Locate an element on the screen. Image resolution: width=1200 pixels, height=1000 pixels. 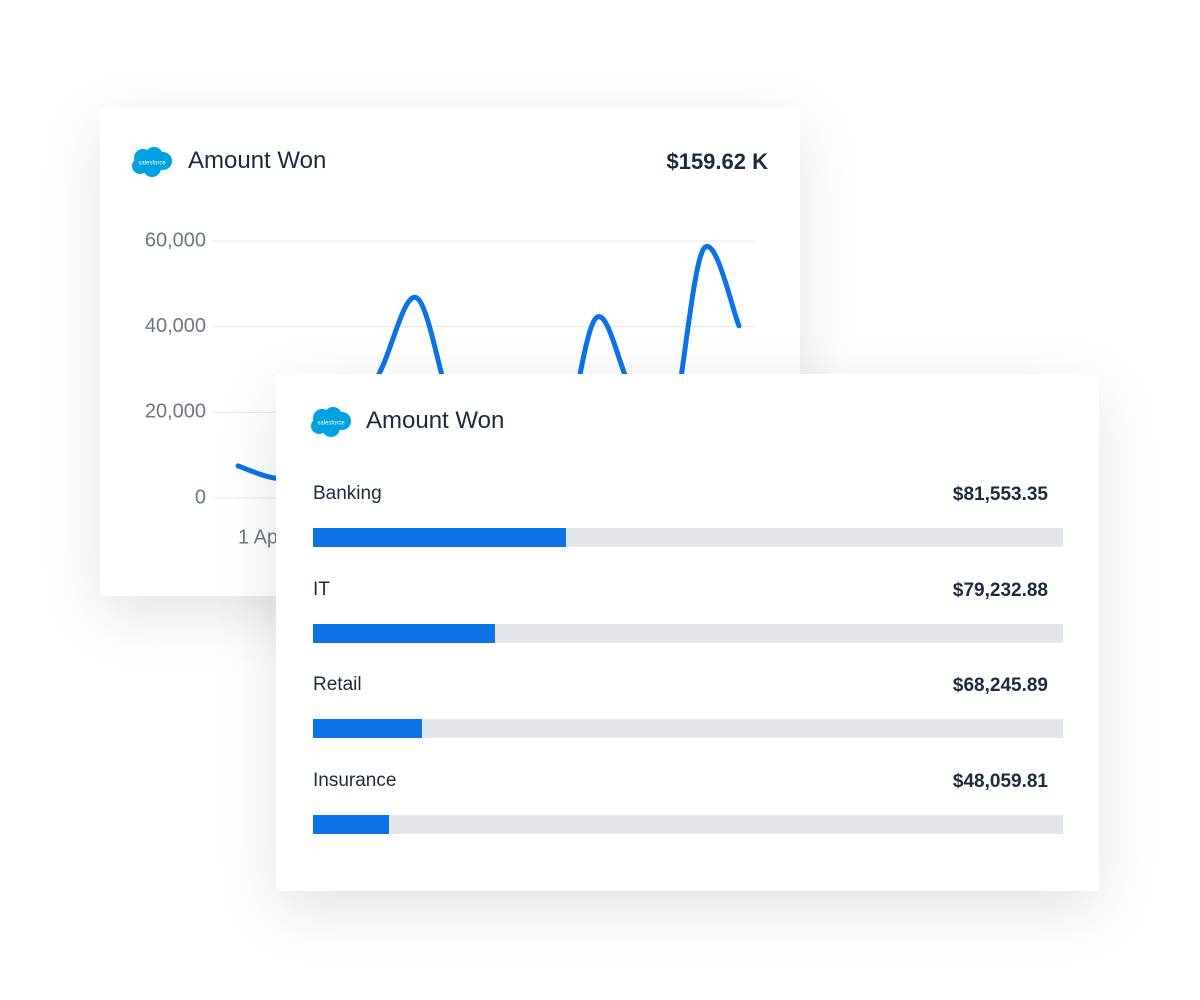
y-tick-label: 60,000 is located at coordinates (175, 240).